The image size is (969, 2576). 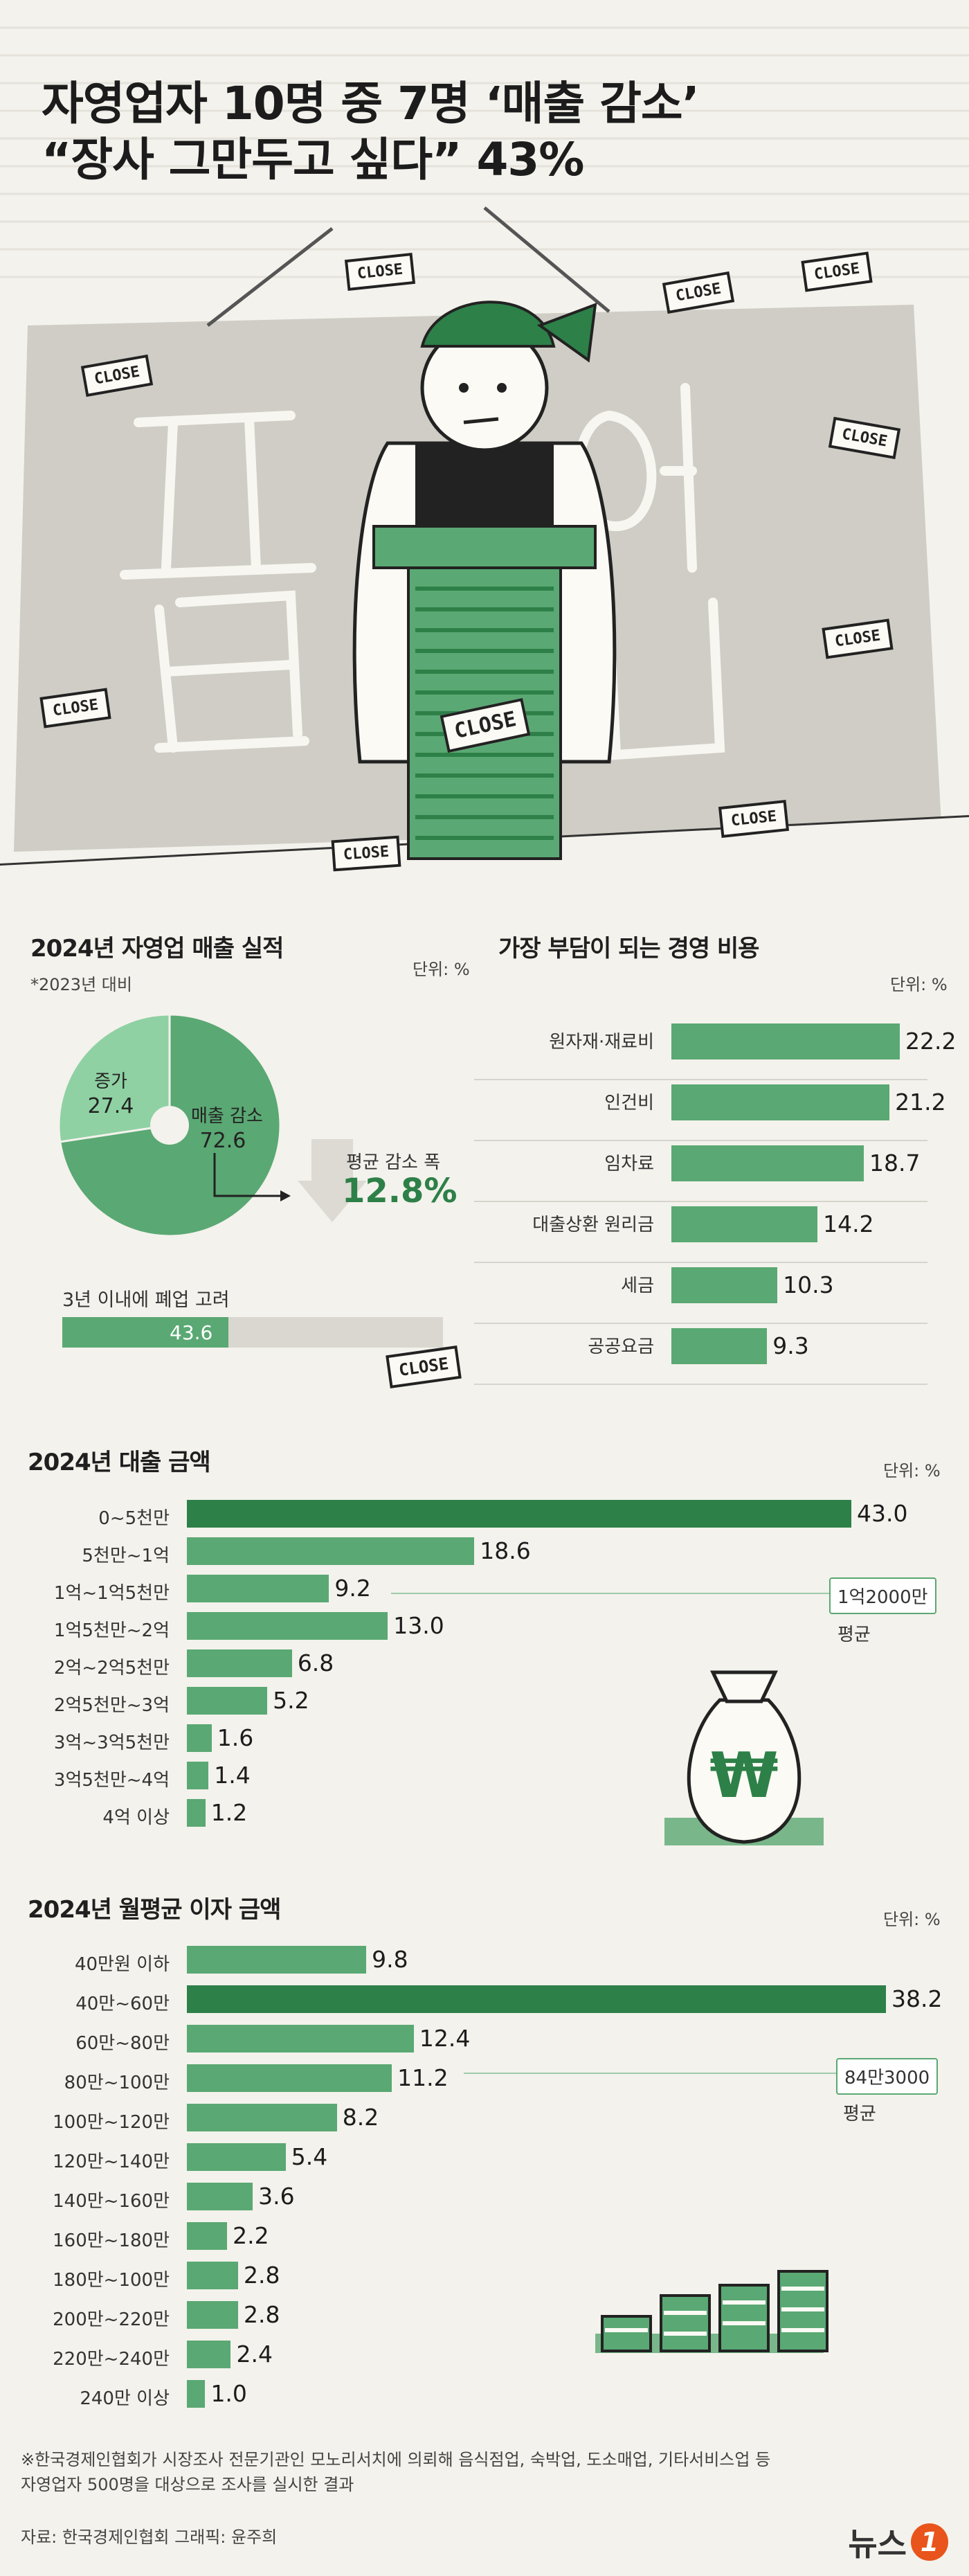 What do you see at coordinates (919, 985) in the screenshot?
I see `cost-burden-unit: 단위: %` at bounding box center [919, 985].